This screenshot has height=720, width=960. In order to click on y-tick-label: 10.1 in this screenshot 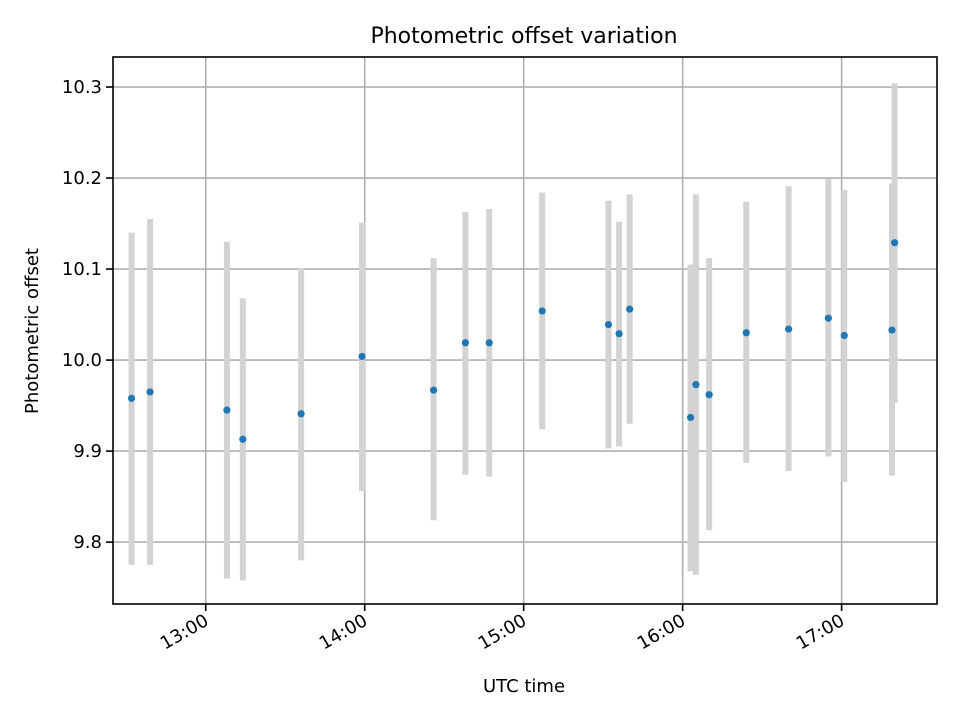, I will do `click(82, 269)`.